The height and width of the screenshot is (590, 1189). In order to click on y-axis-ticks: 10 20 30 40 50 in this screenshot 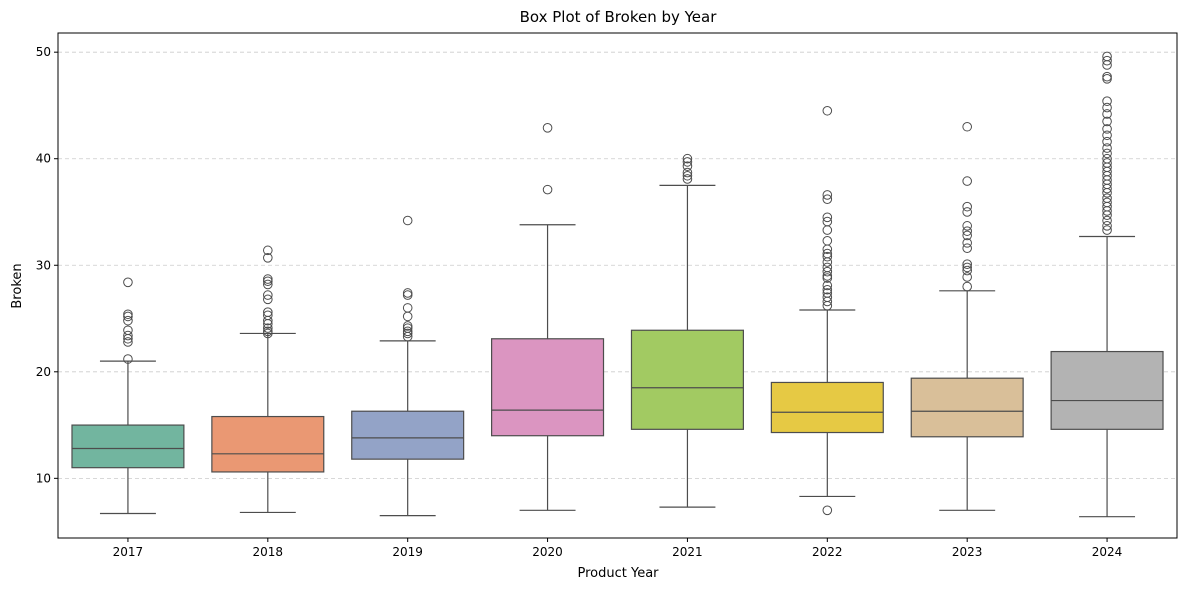, I will do `click(47, 265)`.